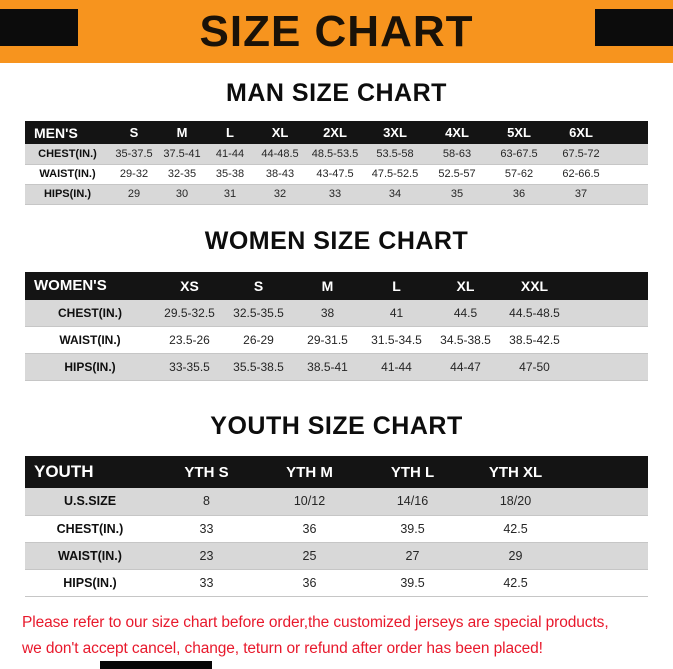 Image resolution: width=673 pixels, height=669 pixels. I want to click on size-value-cell: 62-66.5, so click(581, 174).